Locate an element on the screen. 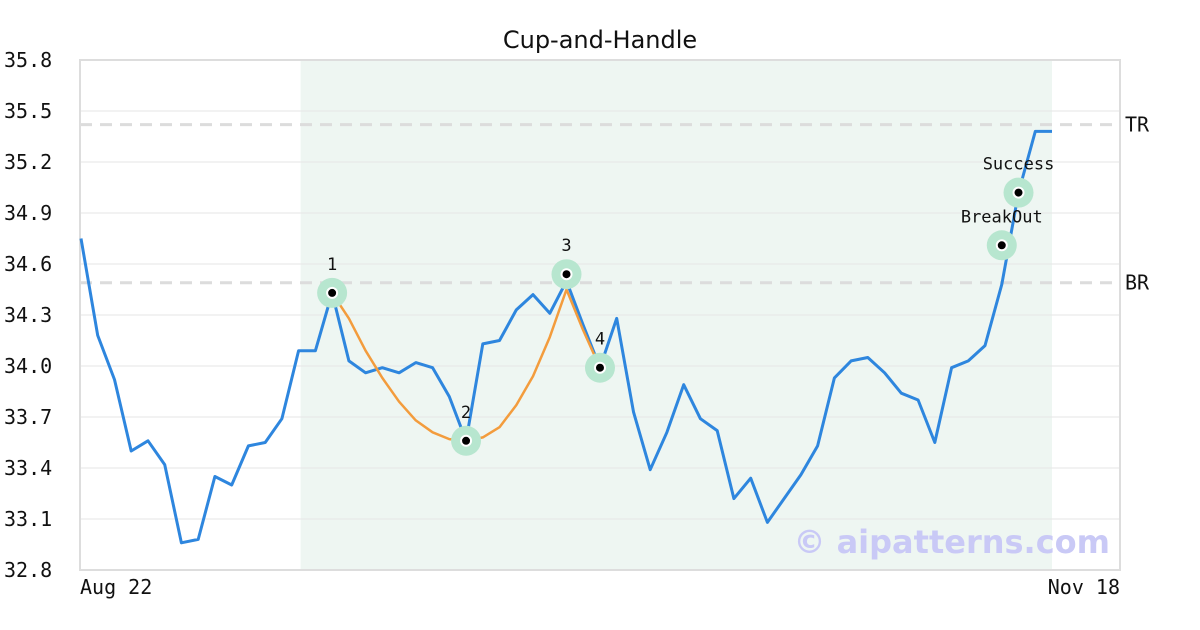 The width and height of the screenshot is (1200, 630). watermark: © aipatterns.com is located at coordinates (951, 542).